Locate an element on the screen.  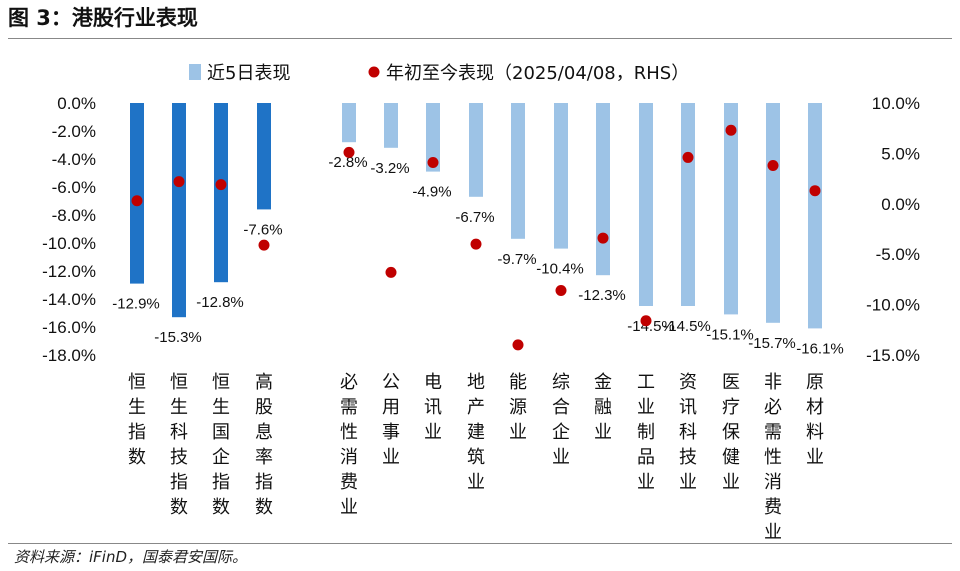
y-left-tick-label: -16.0% is located at coordinates (69, 327).